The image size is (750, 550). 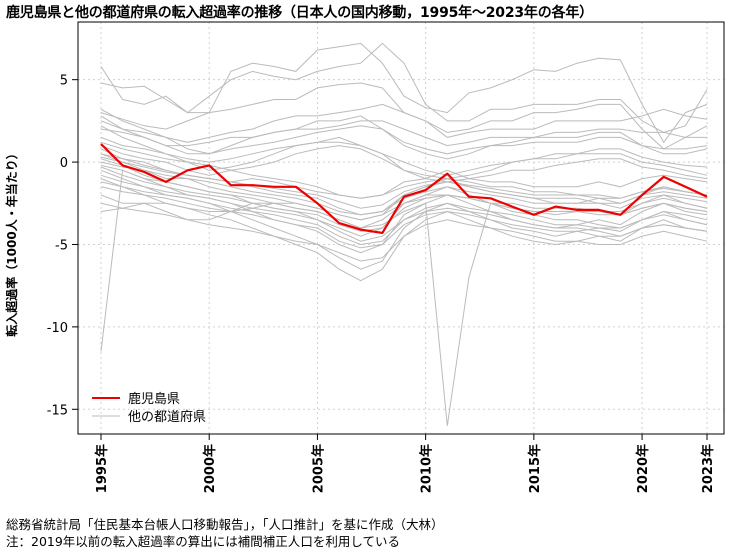 What do you see at coordinates (318, 468) in the screenshot?
I see `x-tick-label: 2005年` at bounding box center [318, 468].